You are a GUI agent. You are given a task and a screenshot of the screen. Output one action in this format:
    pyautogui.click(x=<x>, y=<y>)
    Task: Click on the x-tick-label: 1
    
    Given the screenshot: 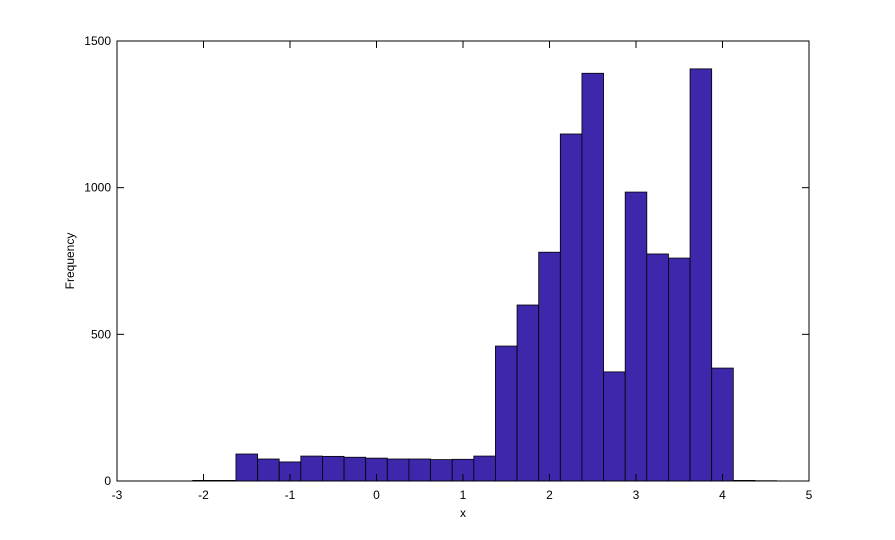 What is the action you would take?
    pyautogui.click(x=463, y=495)
    